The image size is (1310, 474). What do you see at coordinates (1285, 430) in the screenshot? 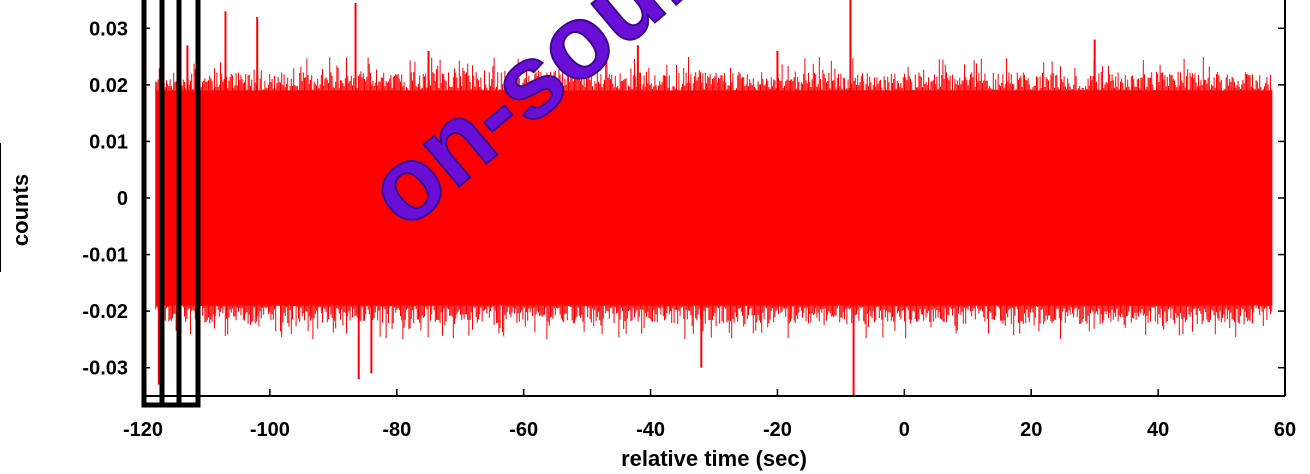
I see `x-tick-label: 60` at bounding box center [1285, 430].